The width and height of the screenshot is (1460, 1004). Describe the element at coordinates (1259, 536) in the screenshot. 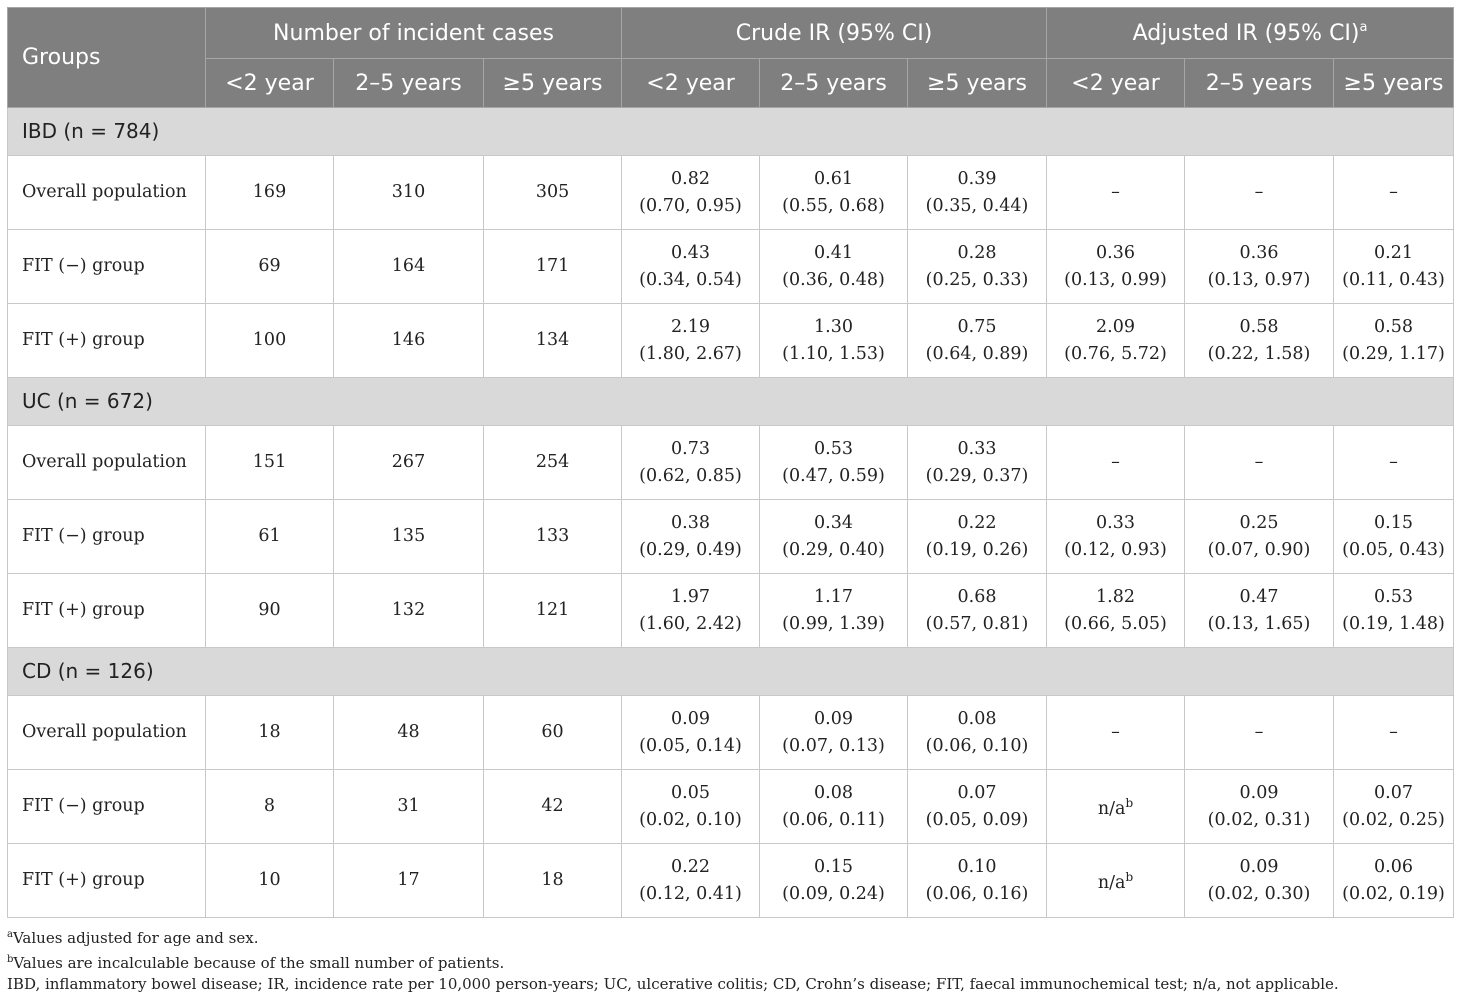

I see `table-cell: 0.25 (0.07, 0.90)` at that location.